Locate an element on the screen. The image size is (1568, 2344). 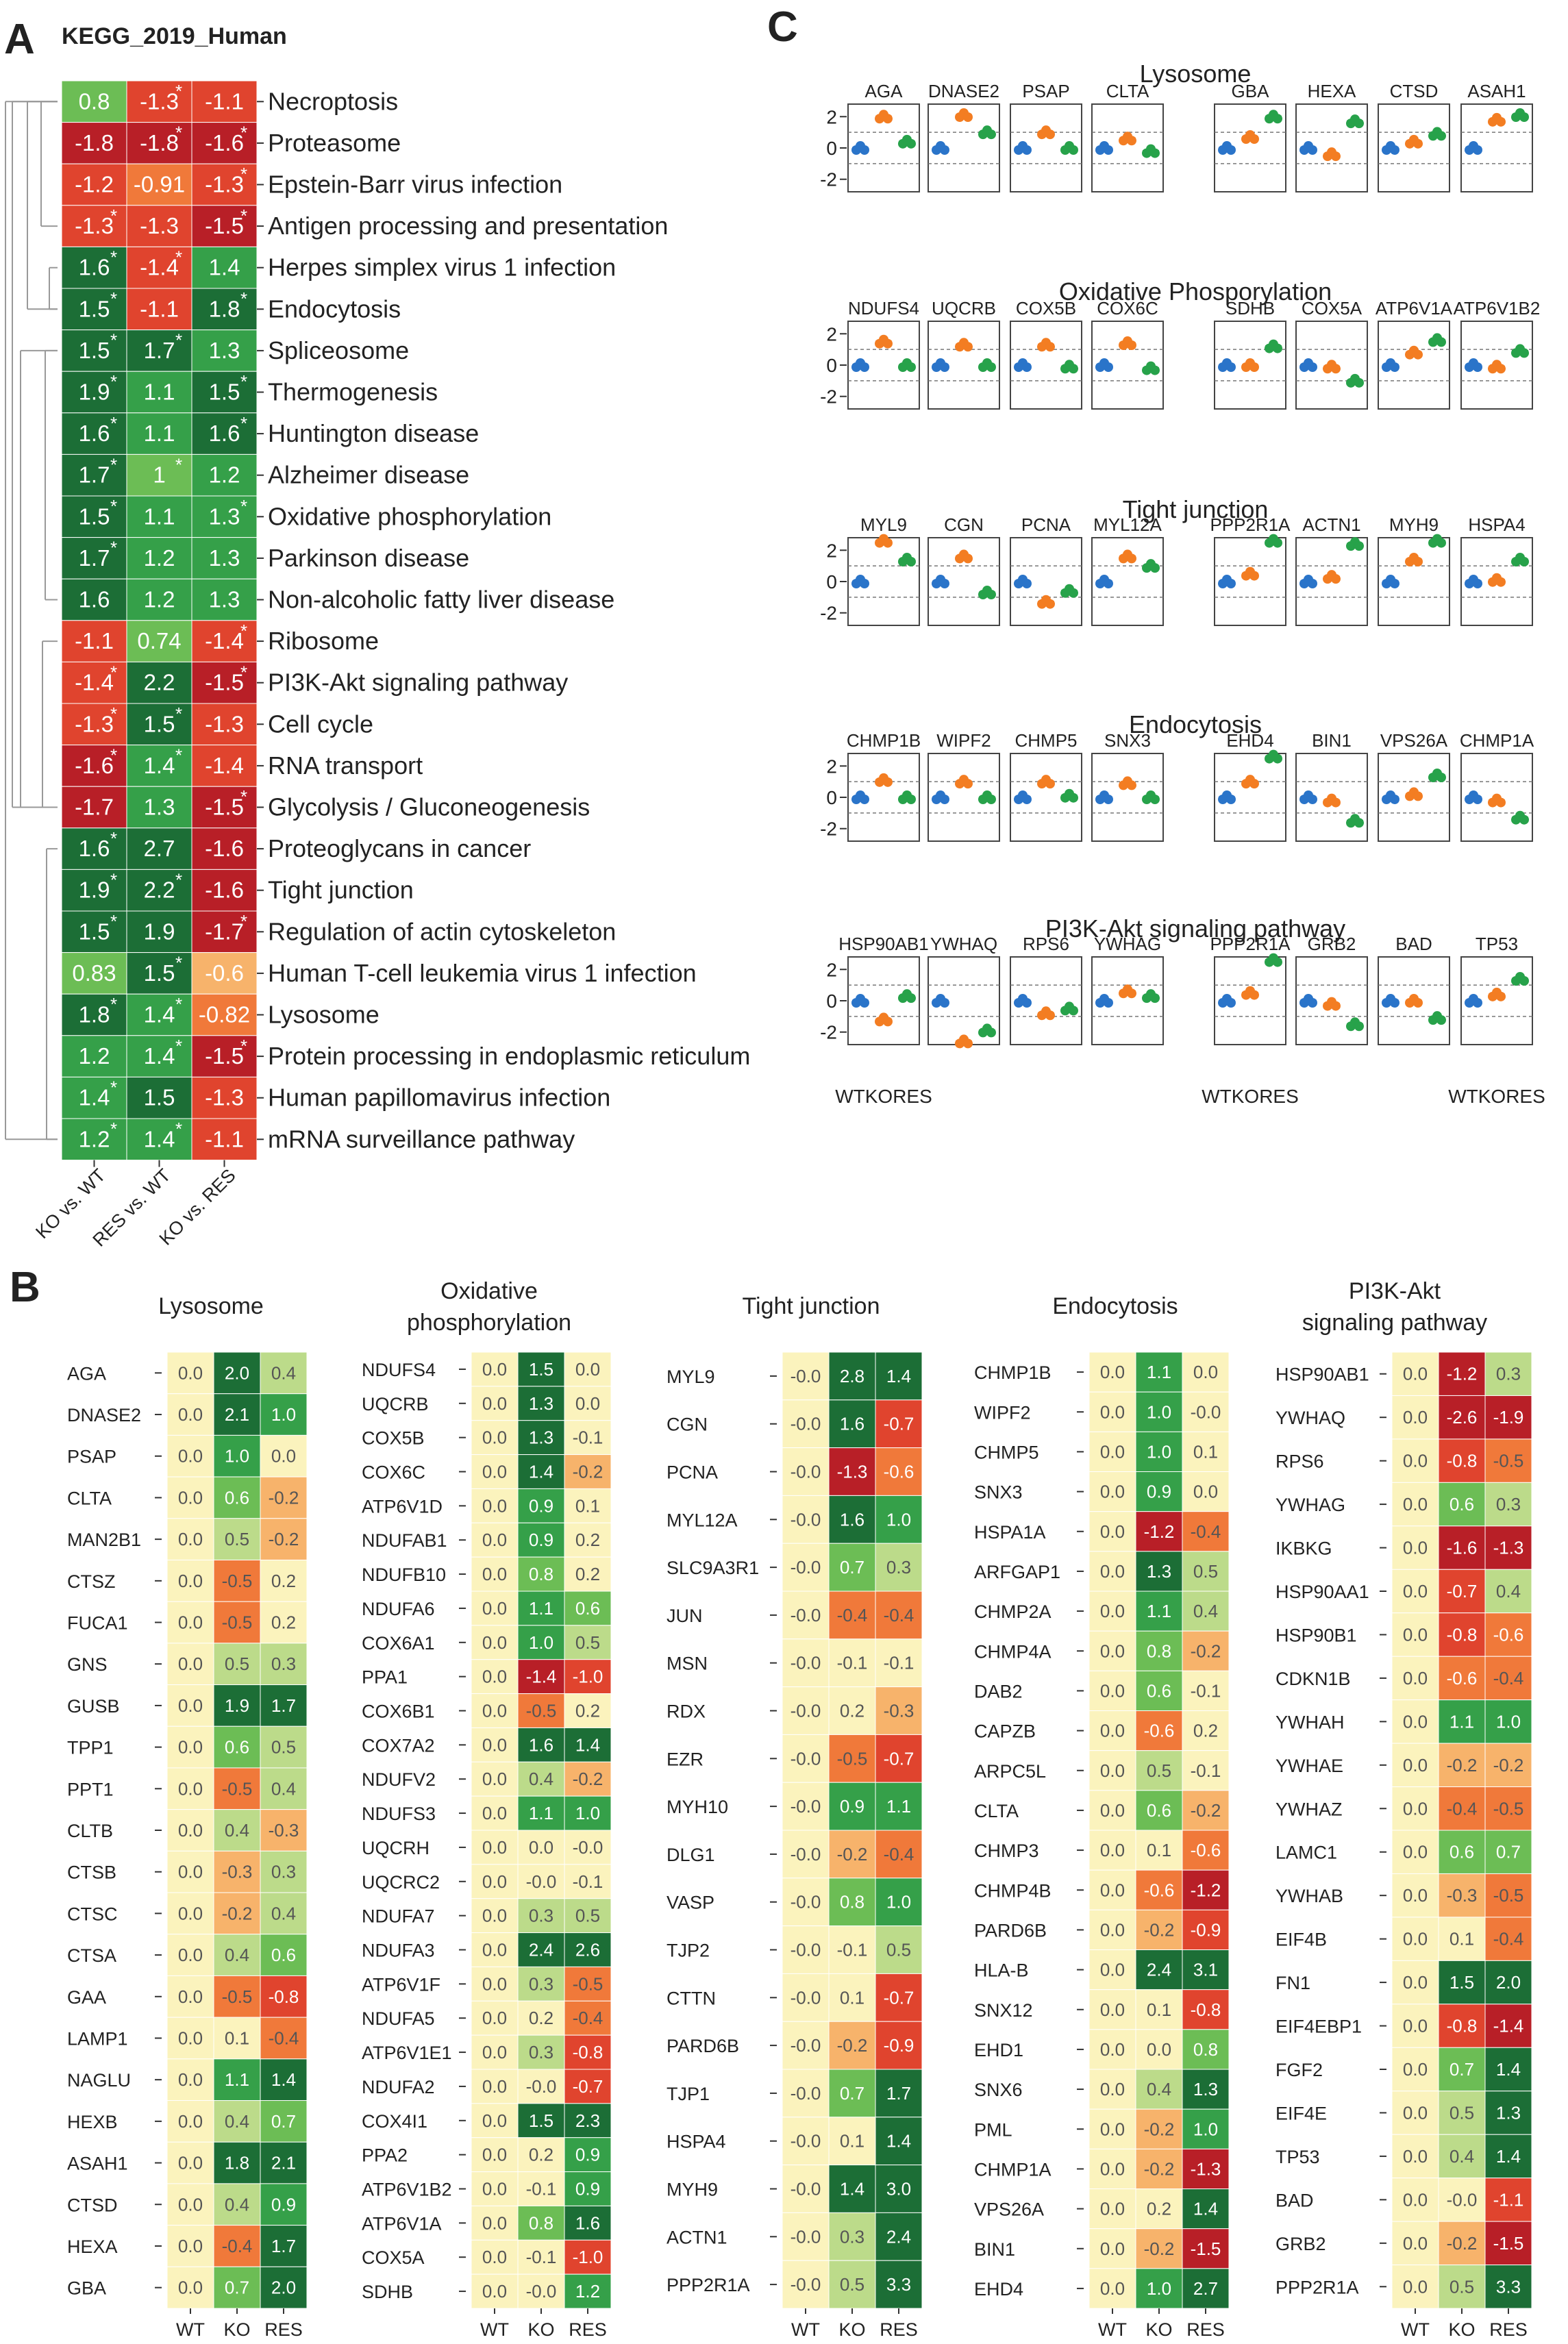
gene-label: CLTA is located at coordinates (996, 1811).